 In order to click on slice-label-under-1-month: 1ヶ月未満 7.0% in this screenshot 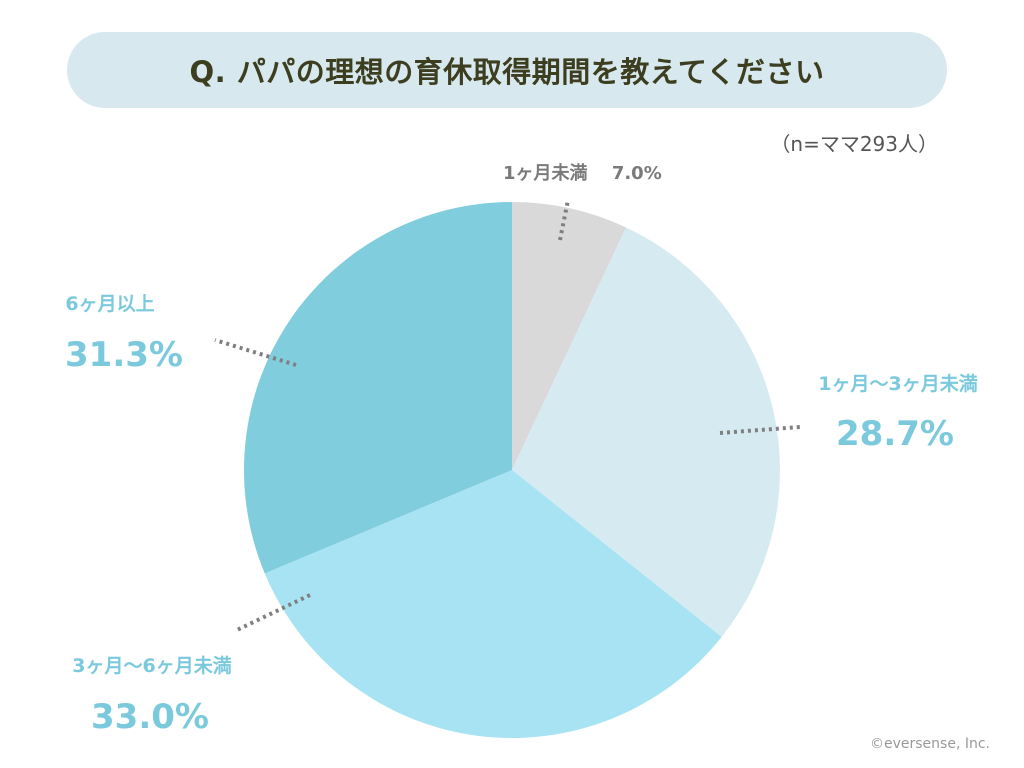, I will do `click(582, 173)`.